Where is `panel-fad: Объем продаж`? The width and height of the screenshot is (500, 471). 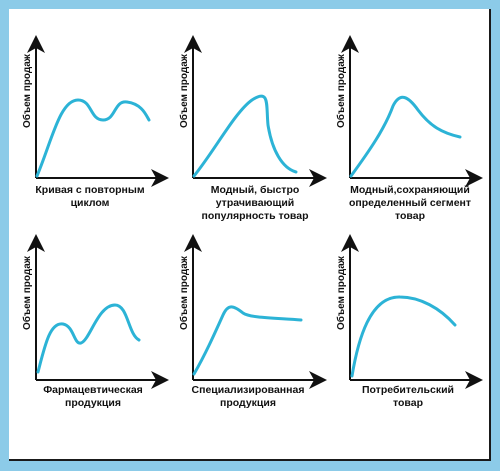 panel-fad: Объем продаж is located at coordinates (252, 111).